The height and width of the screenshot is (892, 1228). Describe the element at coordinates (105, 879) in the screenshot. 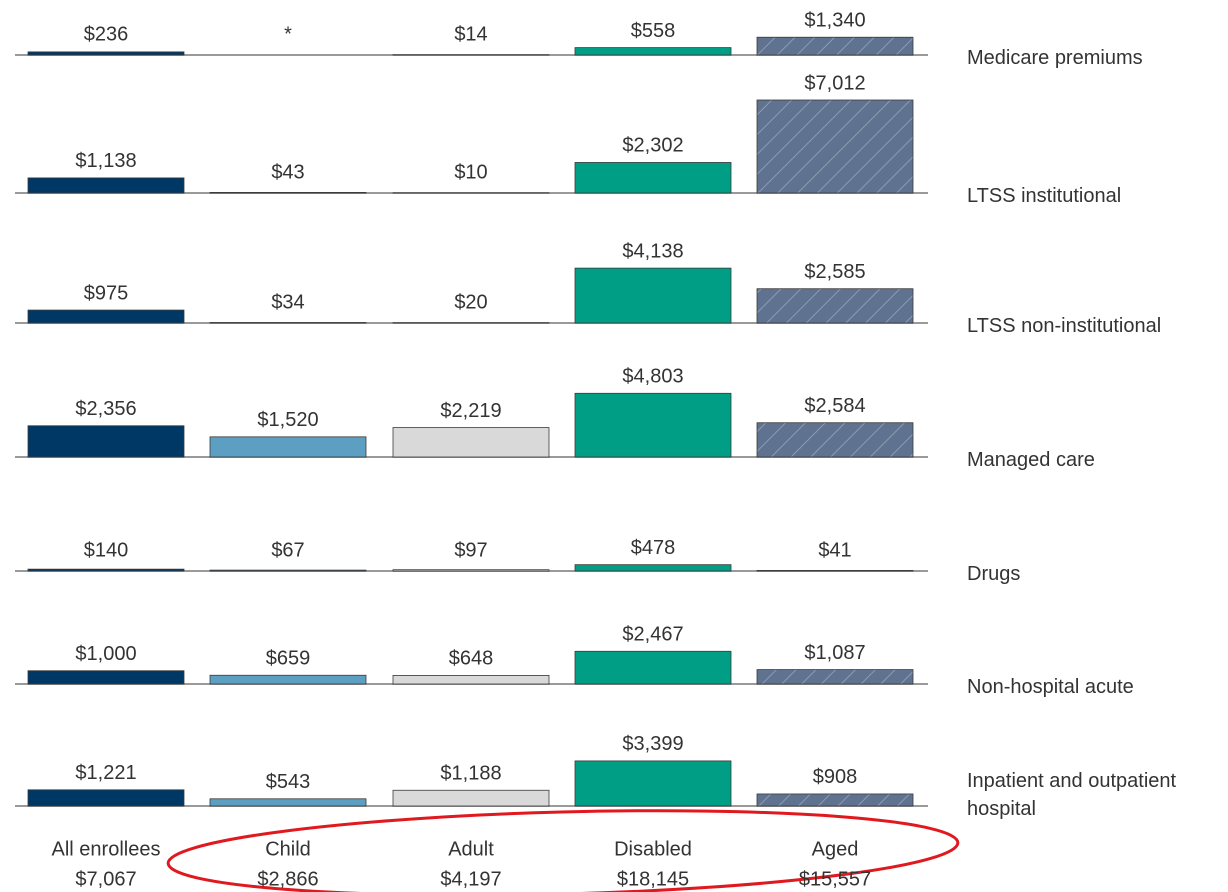

I see `category-total: $7,067` at that location.